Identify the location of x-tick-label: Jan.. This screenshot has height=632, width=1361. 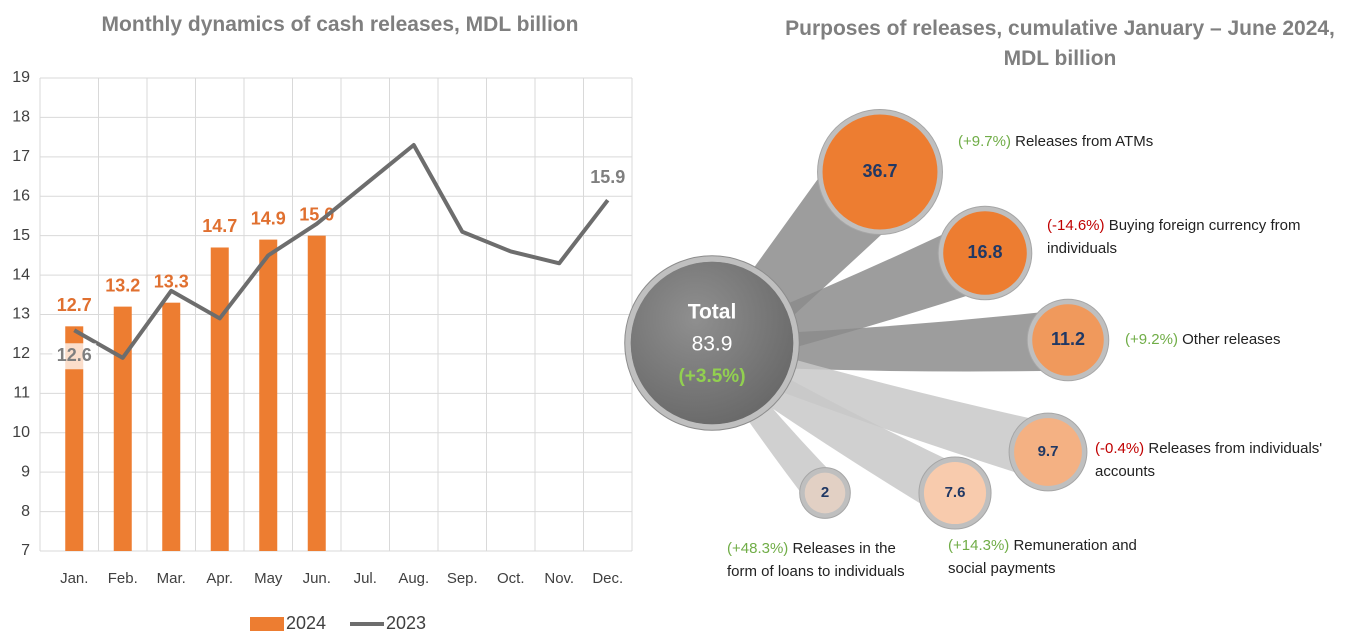
(74, 578).